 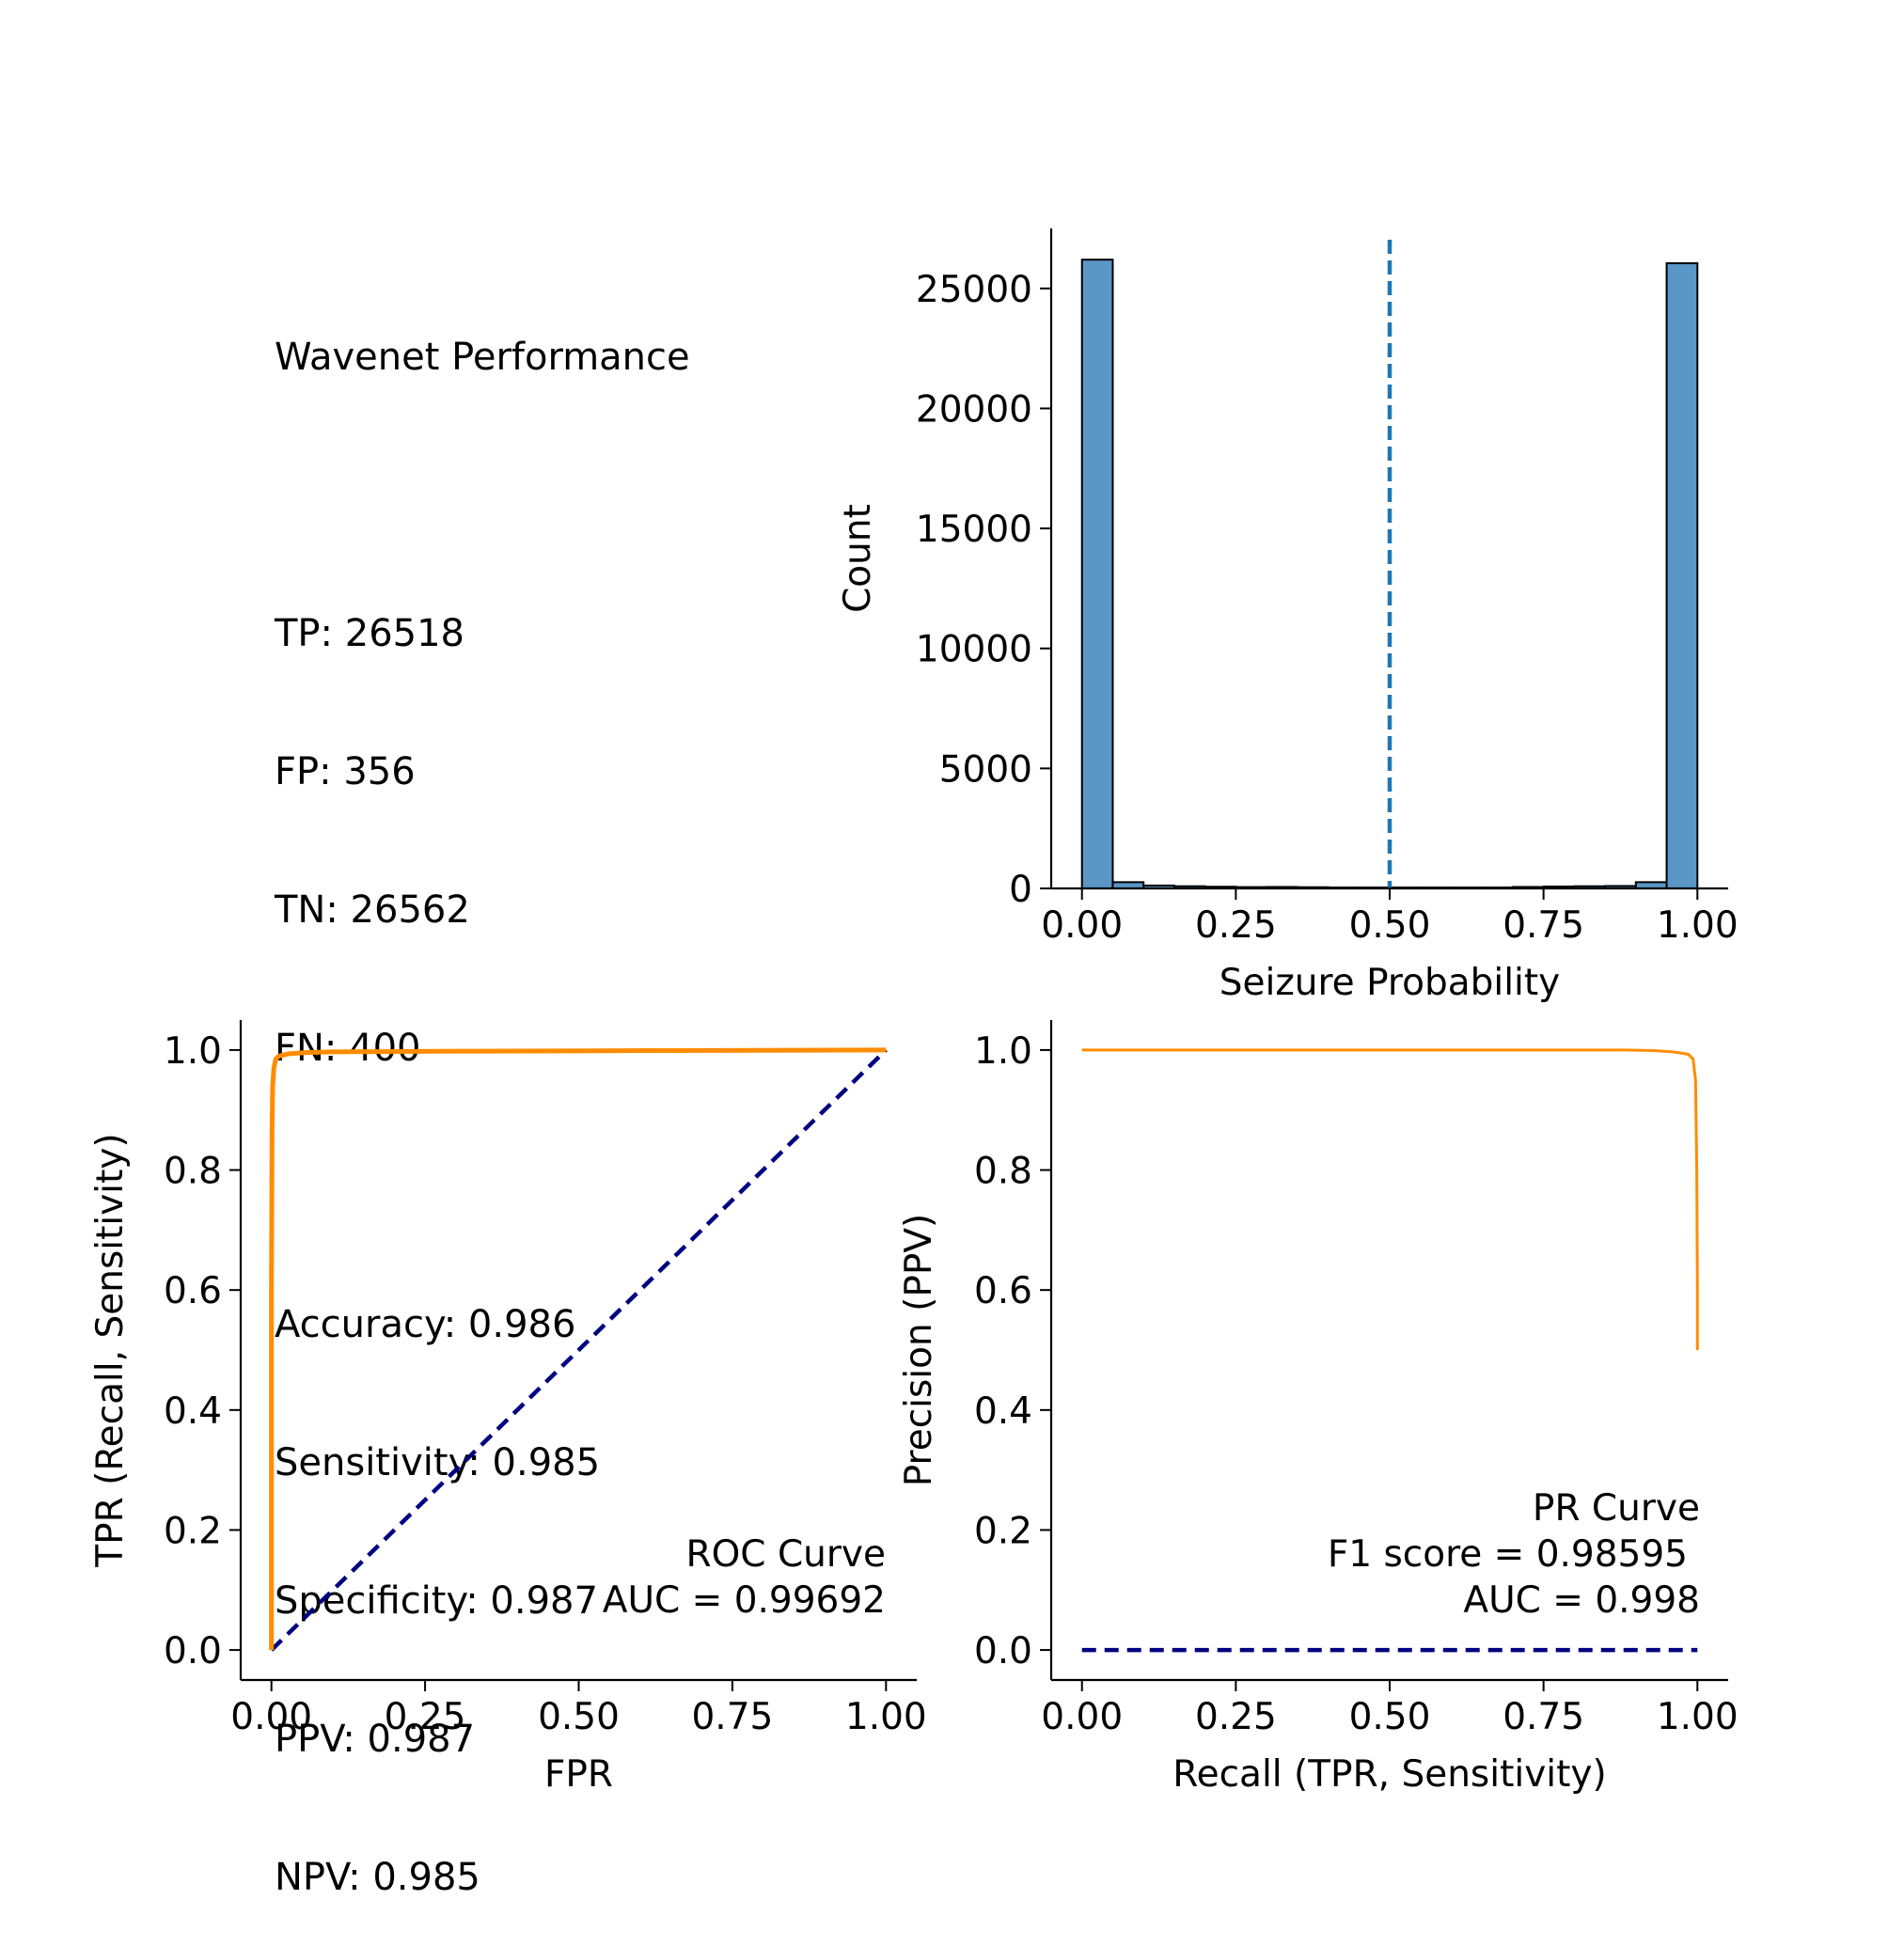 I want to click on pr-curve, so click(x=1390, y=1199).